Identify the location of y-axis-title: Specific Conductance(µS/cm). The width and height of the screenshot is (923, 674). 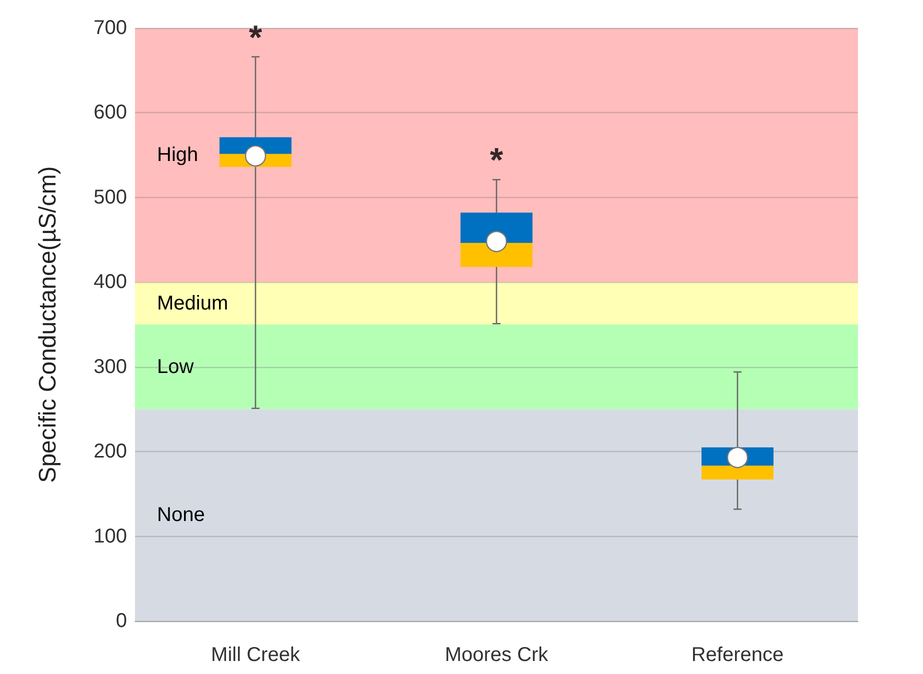
(48, 324).